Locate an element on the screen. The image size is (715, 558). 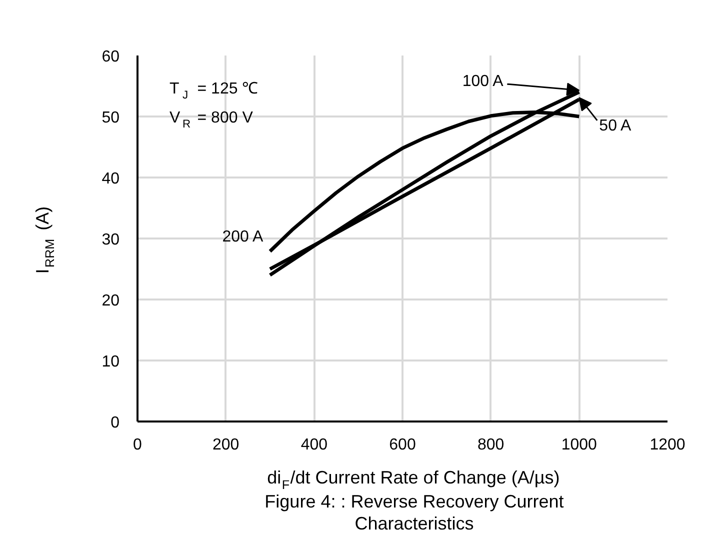
caption: Figure 4: : Reverse Recovery Current Characteristics is located at coordinates (414, 513).